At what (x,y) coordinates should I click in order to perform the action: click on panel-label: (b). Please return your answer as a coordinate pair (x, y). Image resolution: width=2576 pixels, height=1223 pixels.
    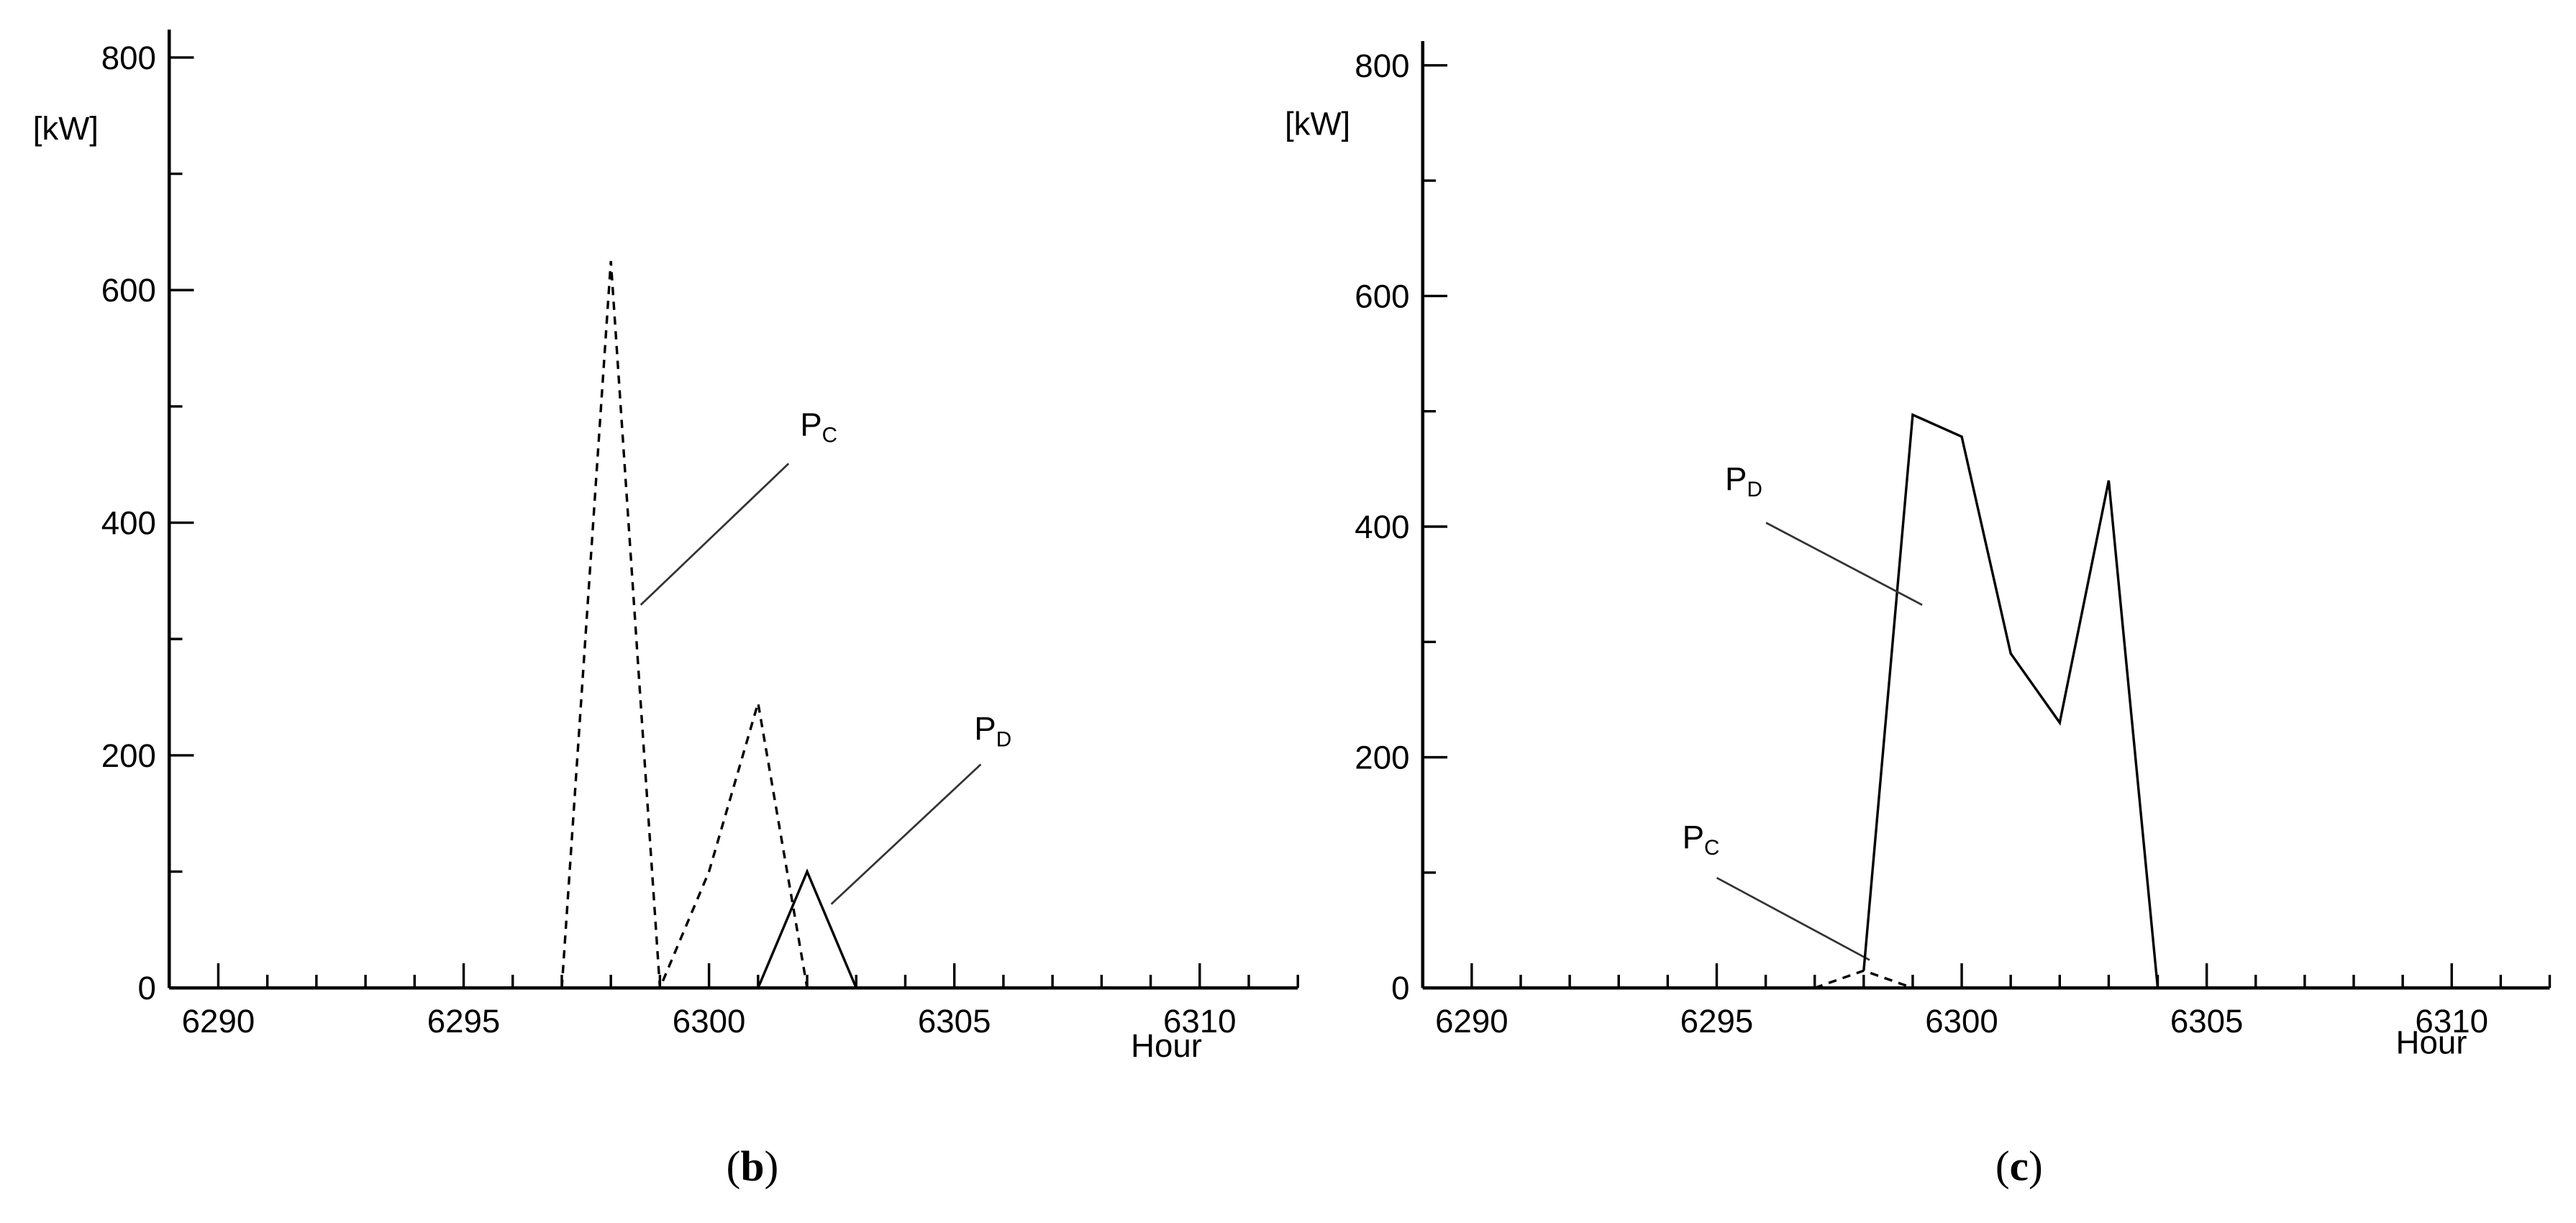
    Looking at the image, I should click on (753, 1166).